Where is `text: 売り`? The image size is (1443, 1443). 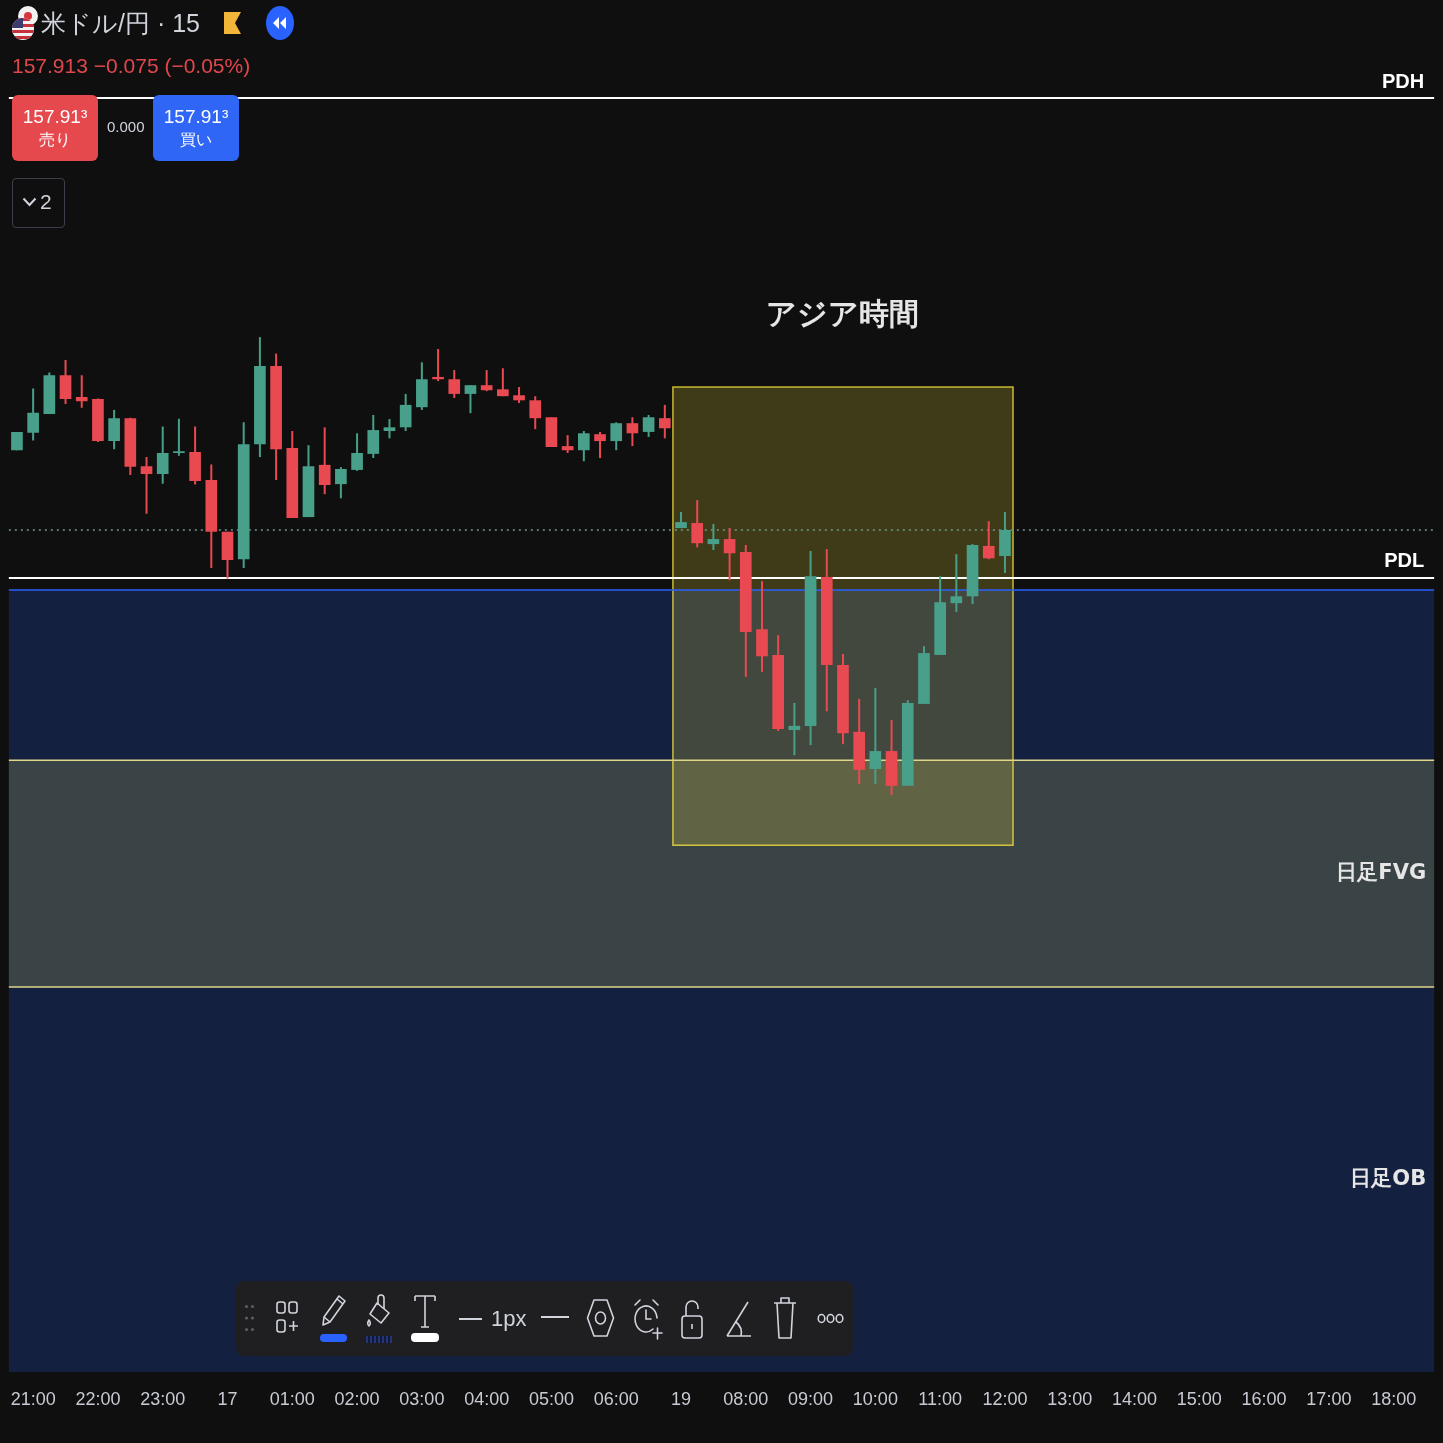 text: 売り is located at coordinates (55, 140).